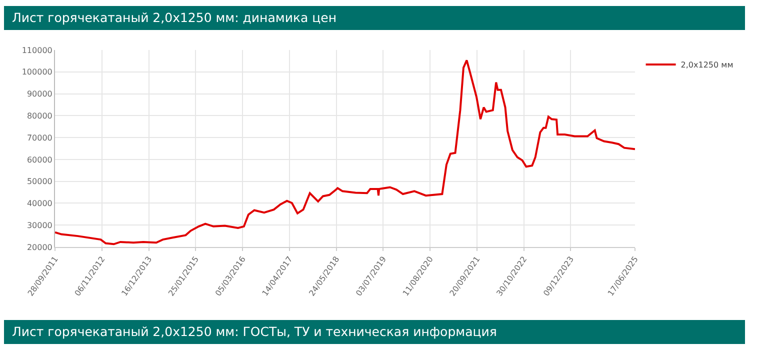 The image size is (758, 350). Describe the element at coordinates (39, 203) in the screenshot. I see `y-tick-label: 40000` at that location.